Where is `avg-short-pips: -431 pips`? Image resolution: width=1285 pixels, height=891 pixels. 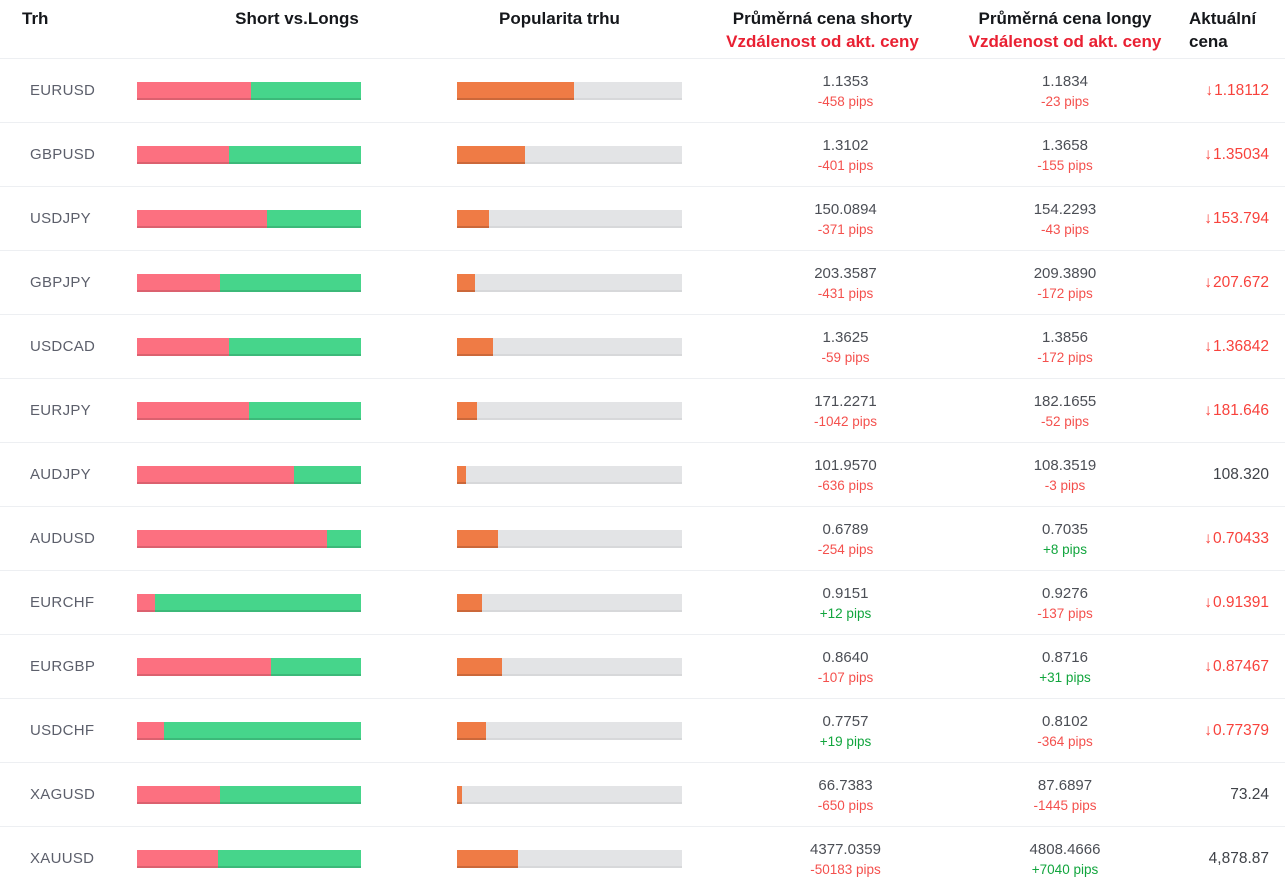 avg-short-pips: -431 pips is located at coordinates (845, 293).